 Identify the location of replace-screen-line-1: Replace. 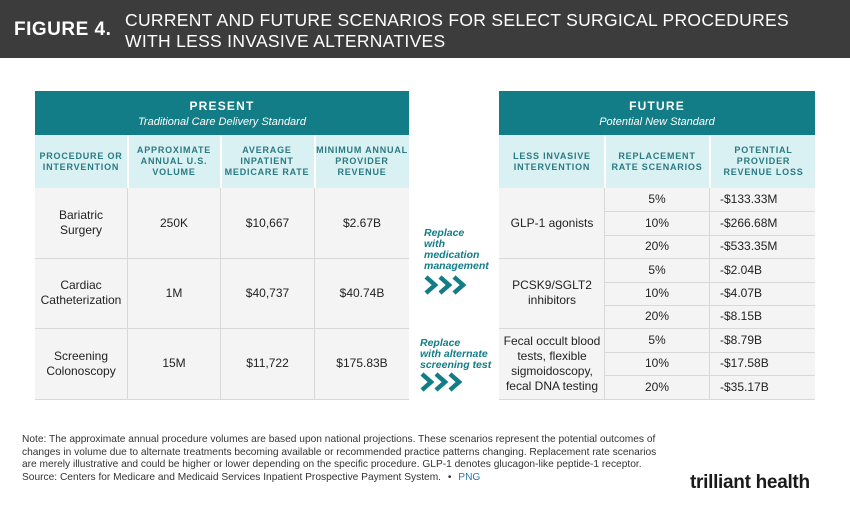
(440, 343).